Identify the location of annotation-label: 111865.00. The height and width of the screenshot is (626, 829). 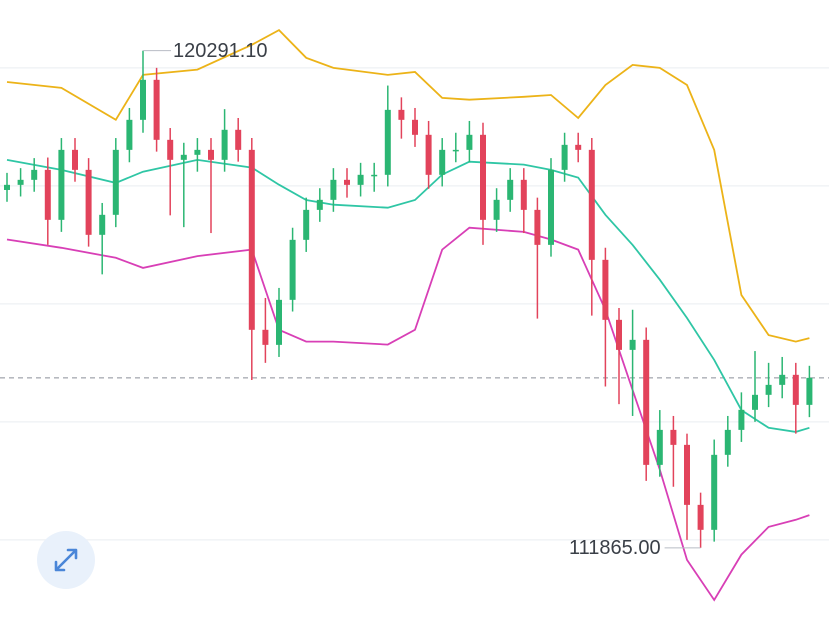
(615, 548).